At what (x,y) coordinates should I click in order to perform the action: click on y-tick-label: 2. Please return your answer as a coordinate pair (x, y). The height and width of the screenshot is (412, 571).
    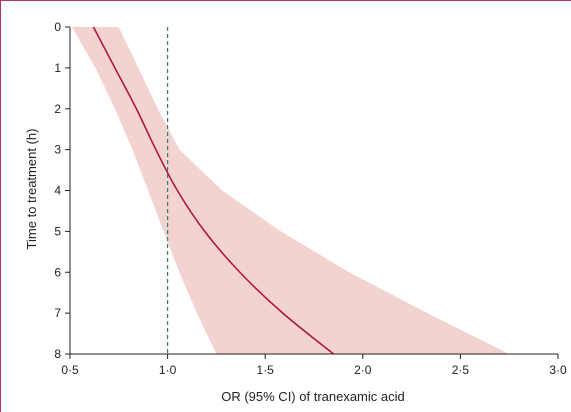
    Looking at the image, I should click on (57, 109).